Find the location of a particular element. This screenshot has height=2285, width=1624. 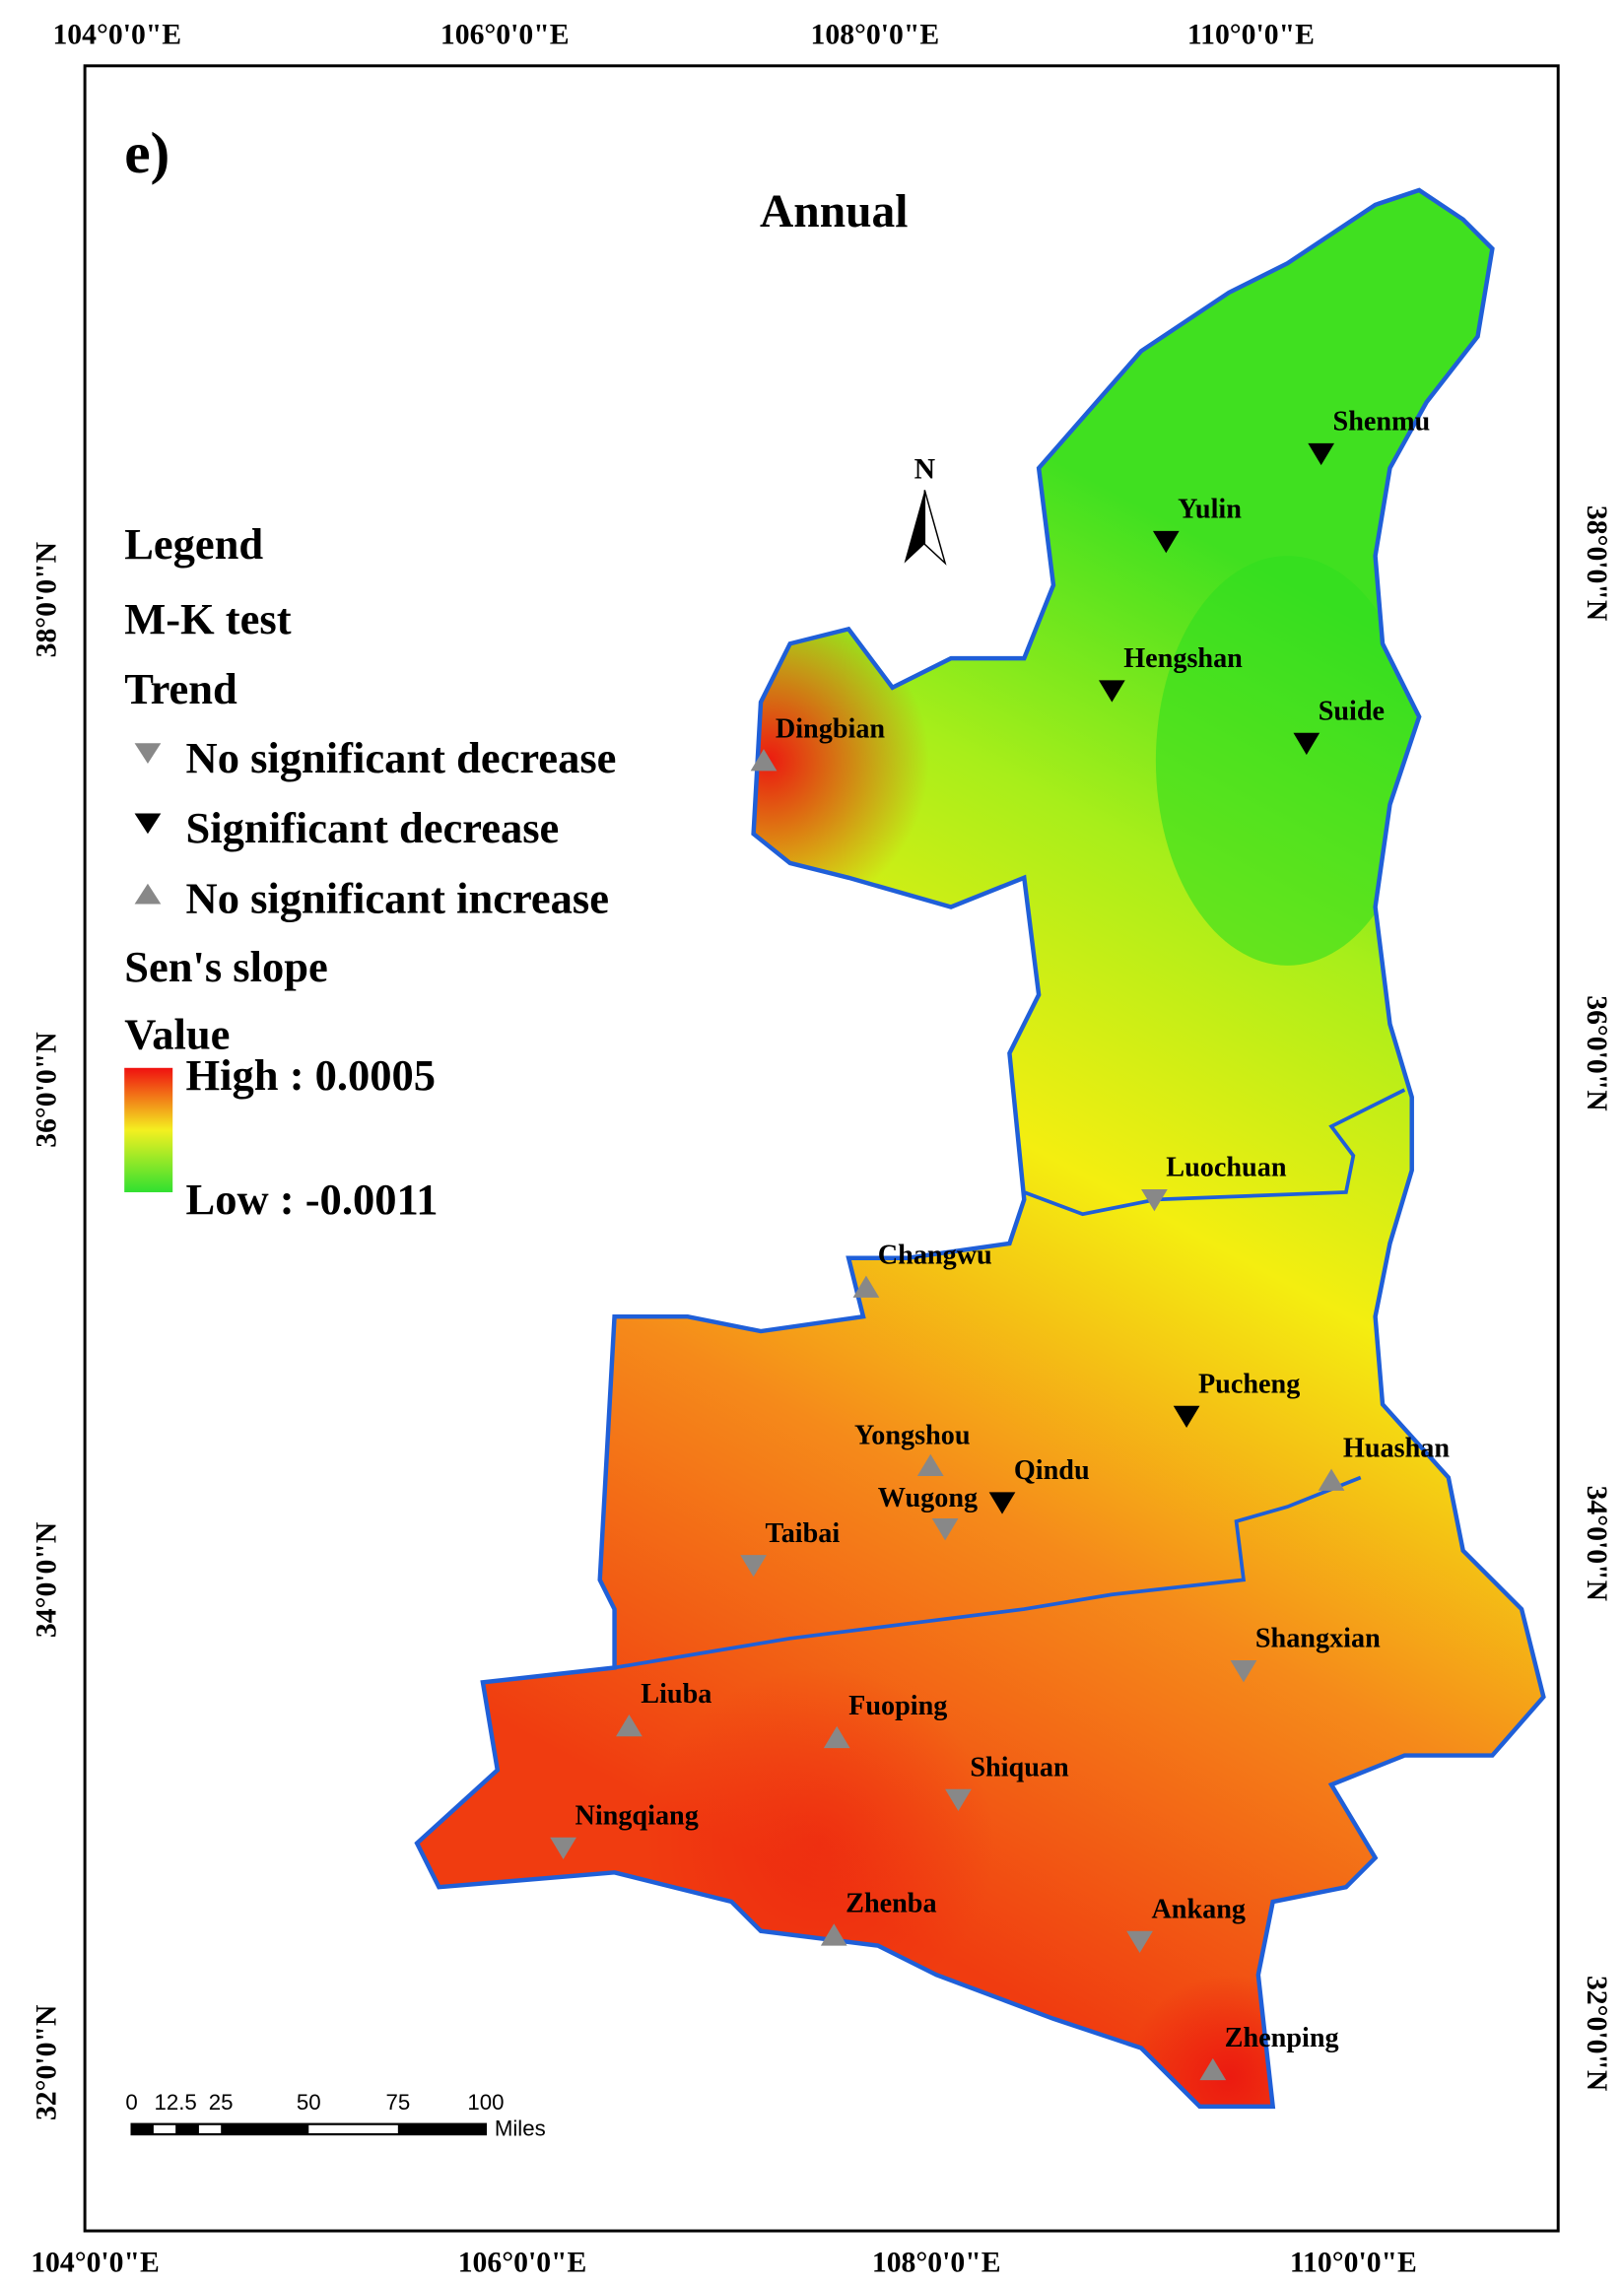

legend-low: Low : -0.0011 is located at coordinates (312, 1199).